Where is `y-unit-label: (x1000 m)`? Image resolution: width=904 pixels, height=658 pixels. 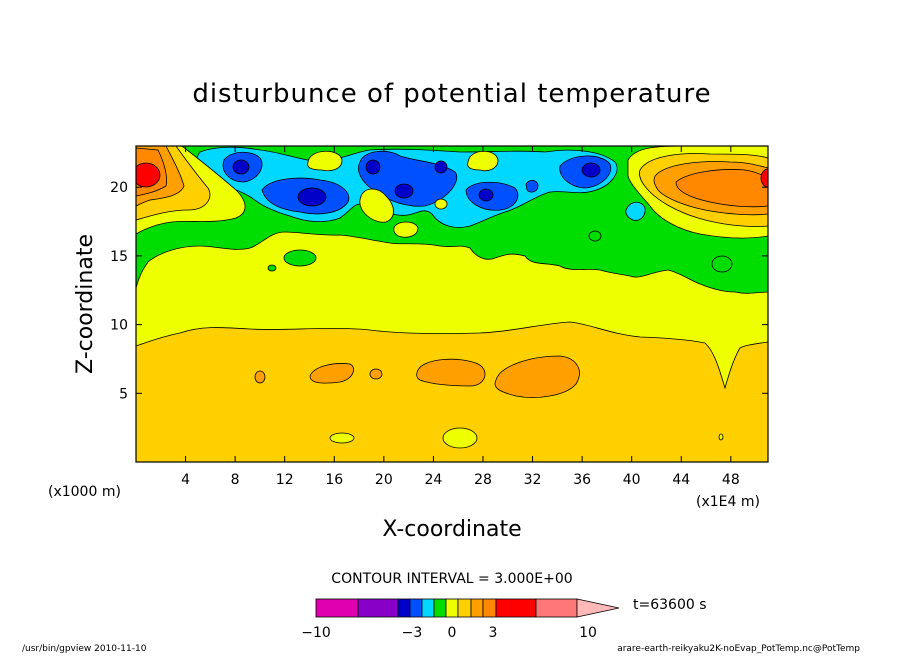 y-unit-label: (x1000 m) is located at coordinates (84, 492).